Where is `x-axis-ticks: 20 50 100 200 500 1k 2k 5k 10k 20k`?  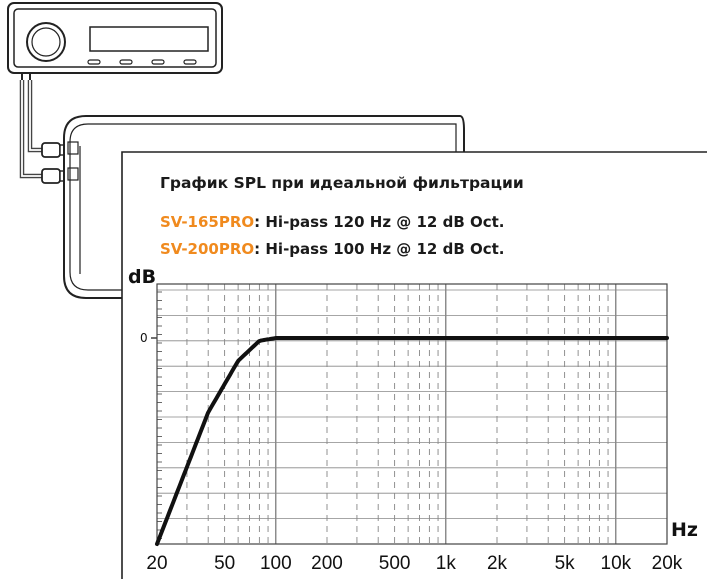 x-axis-ticks: 20 50 100 200 500 1k 2k 5k 10k 20k is located at coordinates (414, 563).